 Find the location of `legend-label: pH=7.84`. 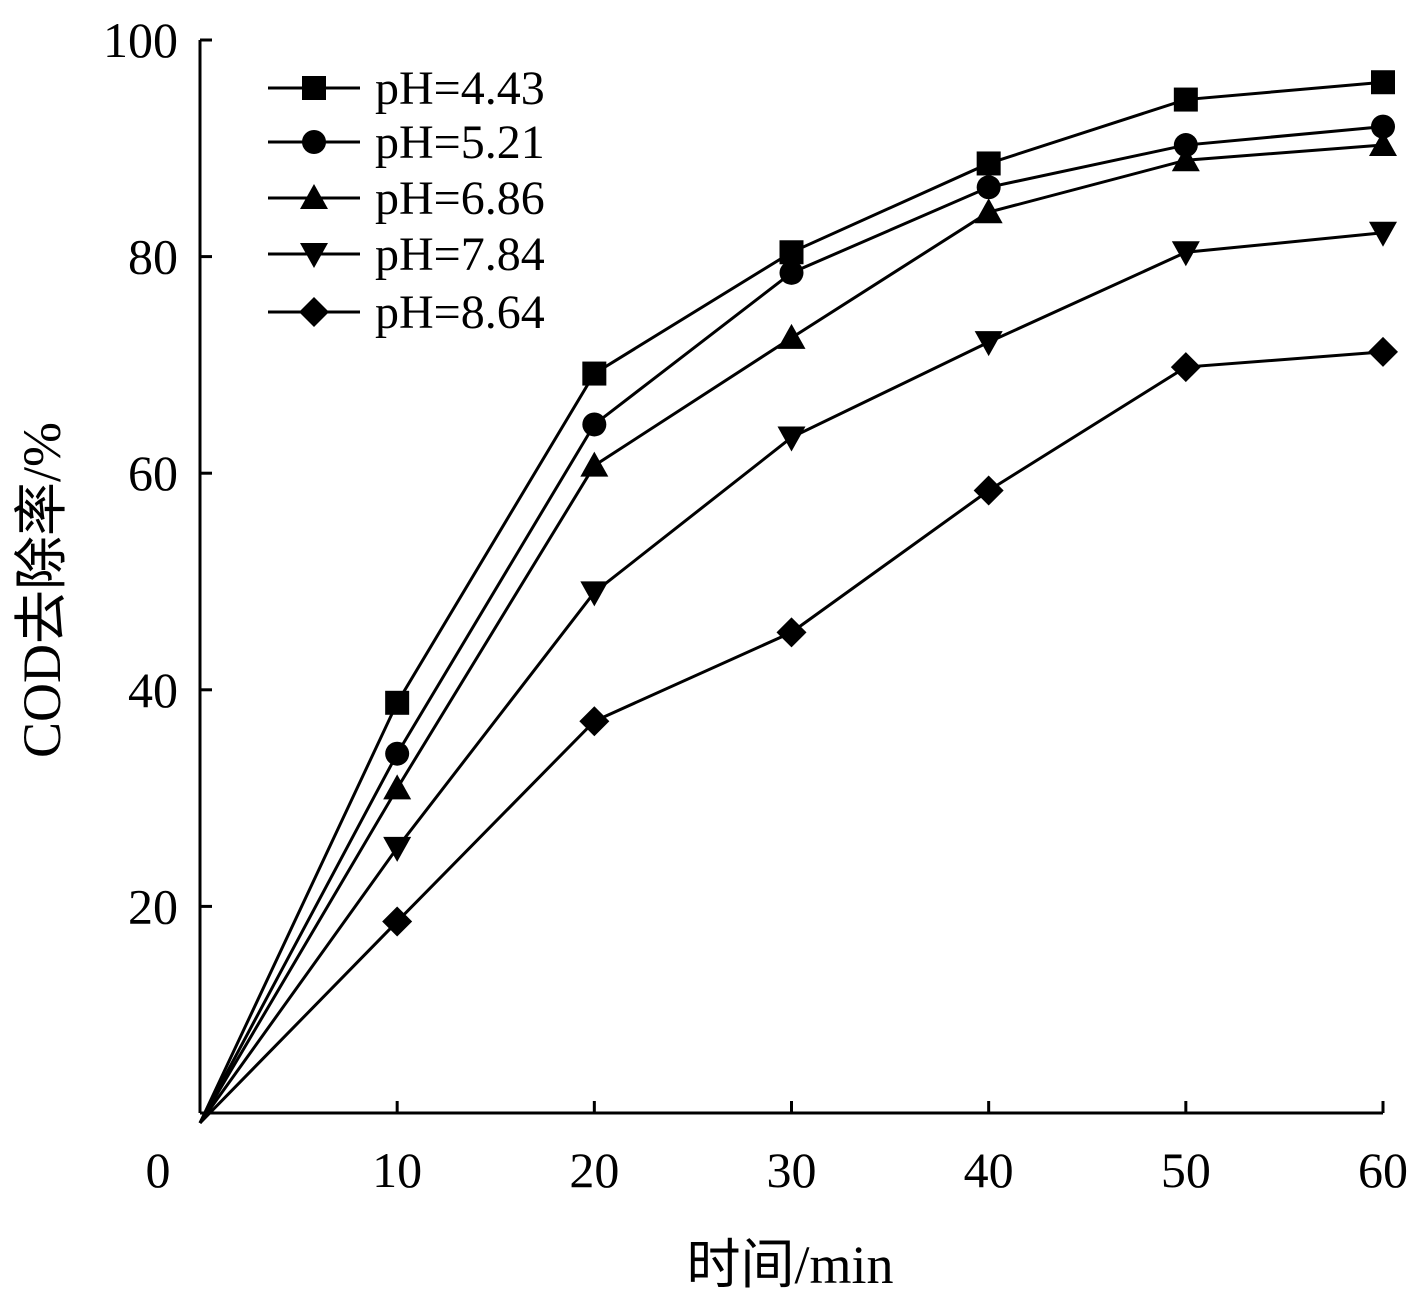

legend-label: pH=7.84 is located at coordinates (460, 254).